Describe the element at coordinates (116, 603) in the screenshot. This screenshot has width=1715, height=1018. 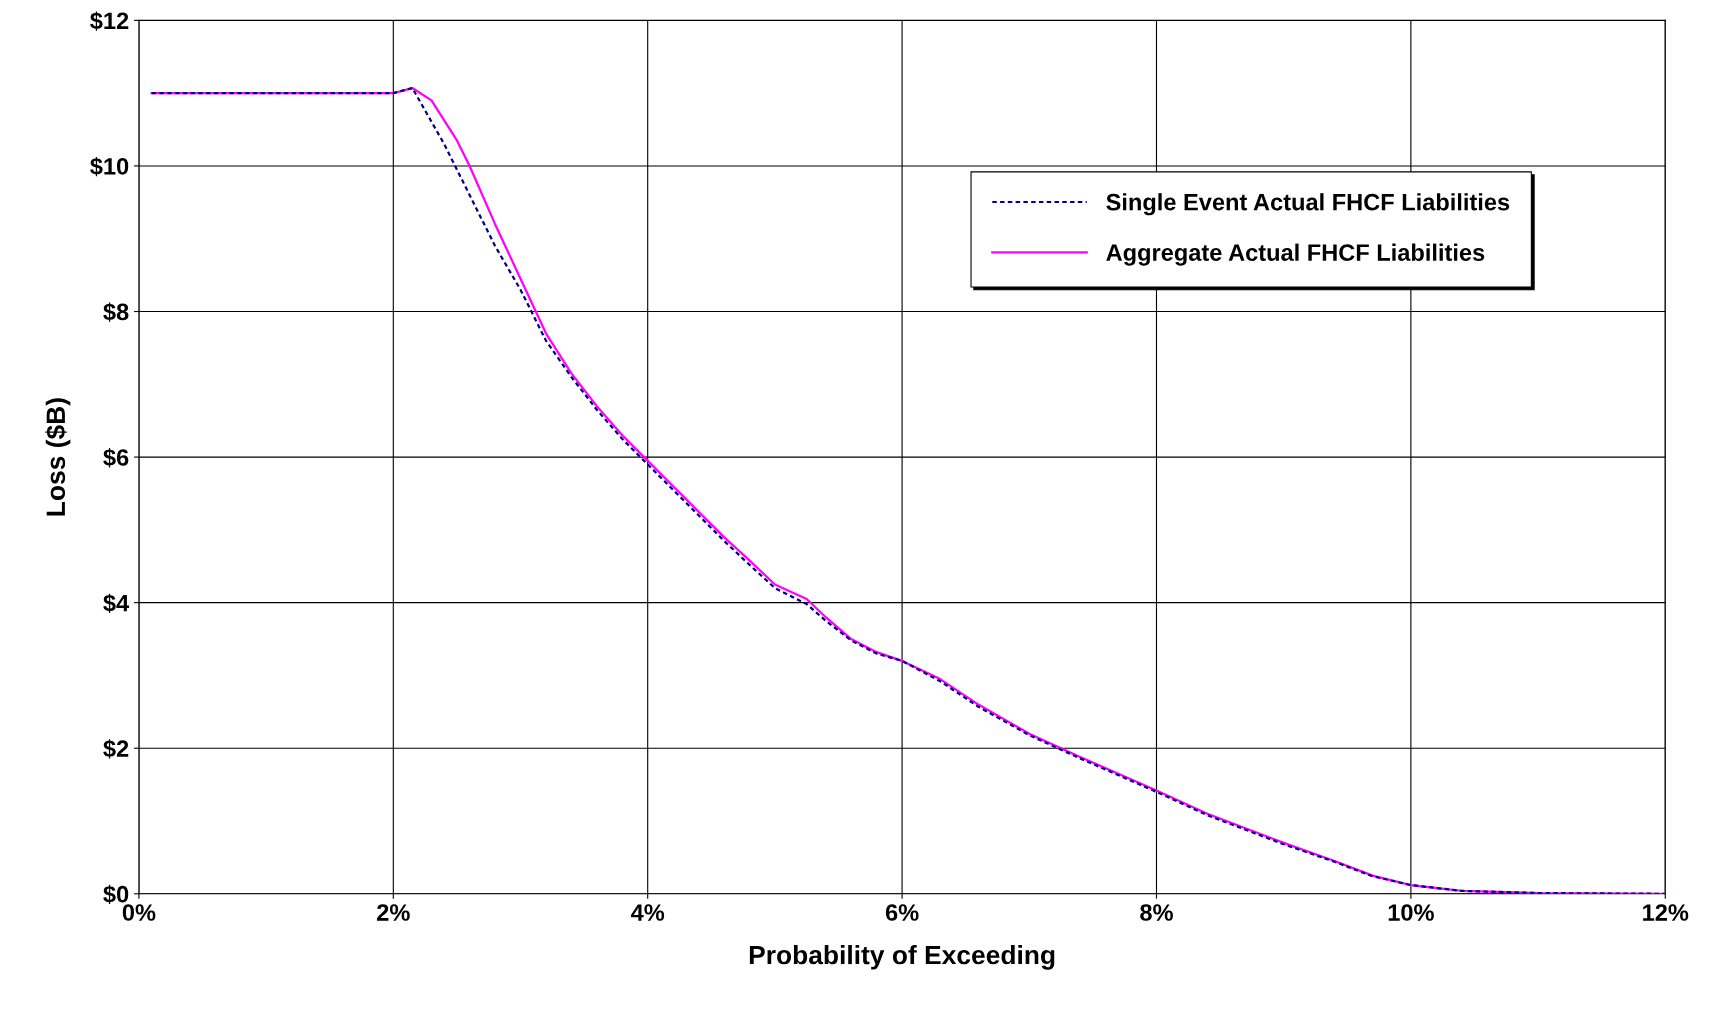
I see `y-tick-label: $4` at that location.